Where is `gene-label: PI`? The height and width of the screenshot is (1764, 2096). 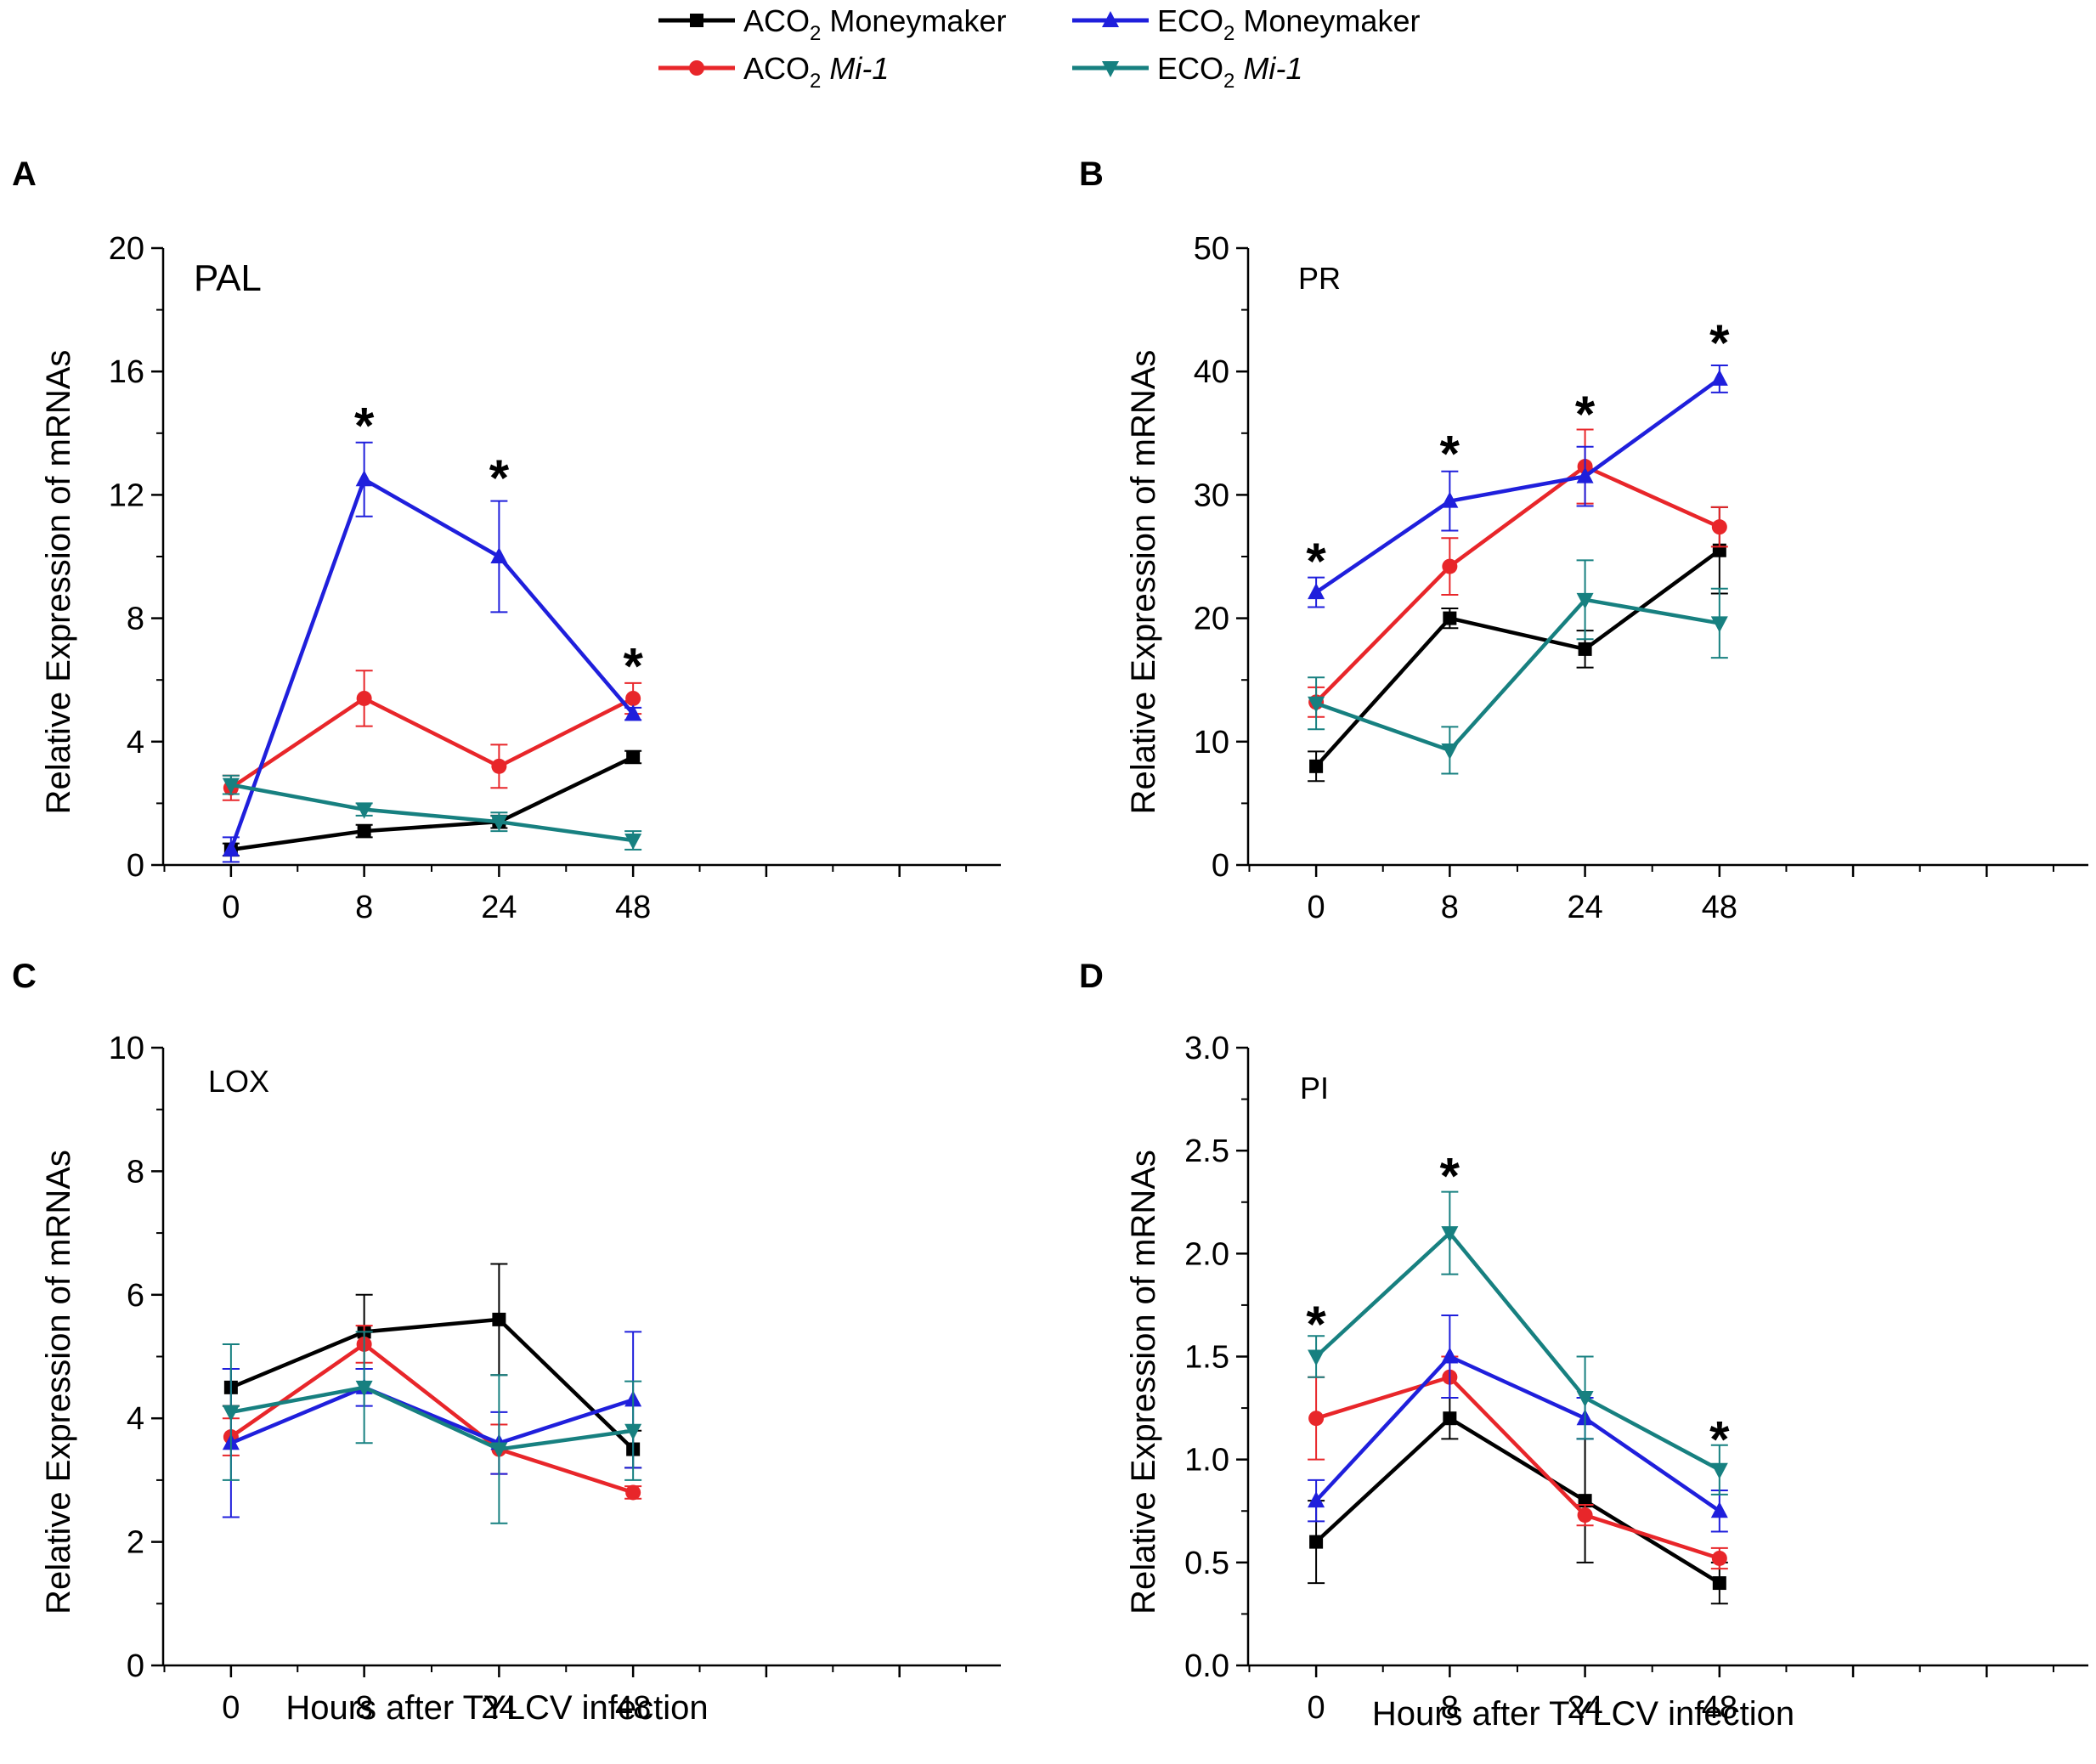 gene-label: PI is located at coordinates (1315, 1088).